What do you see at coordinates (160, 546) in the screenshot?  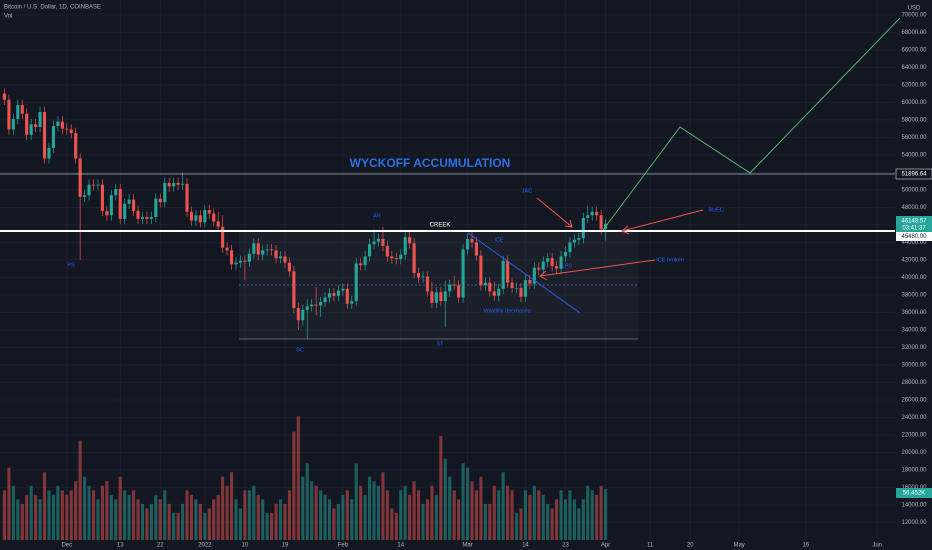 I see `x-tick-label: 22` at bounding box center [160, 546].